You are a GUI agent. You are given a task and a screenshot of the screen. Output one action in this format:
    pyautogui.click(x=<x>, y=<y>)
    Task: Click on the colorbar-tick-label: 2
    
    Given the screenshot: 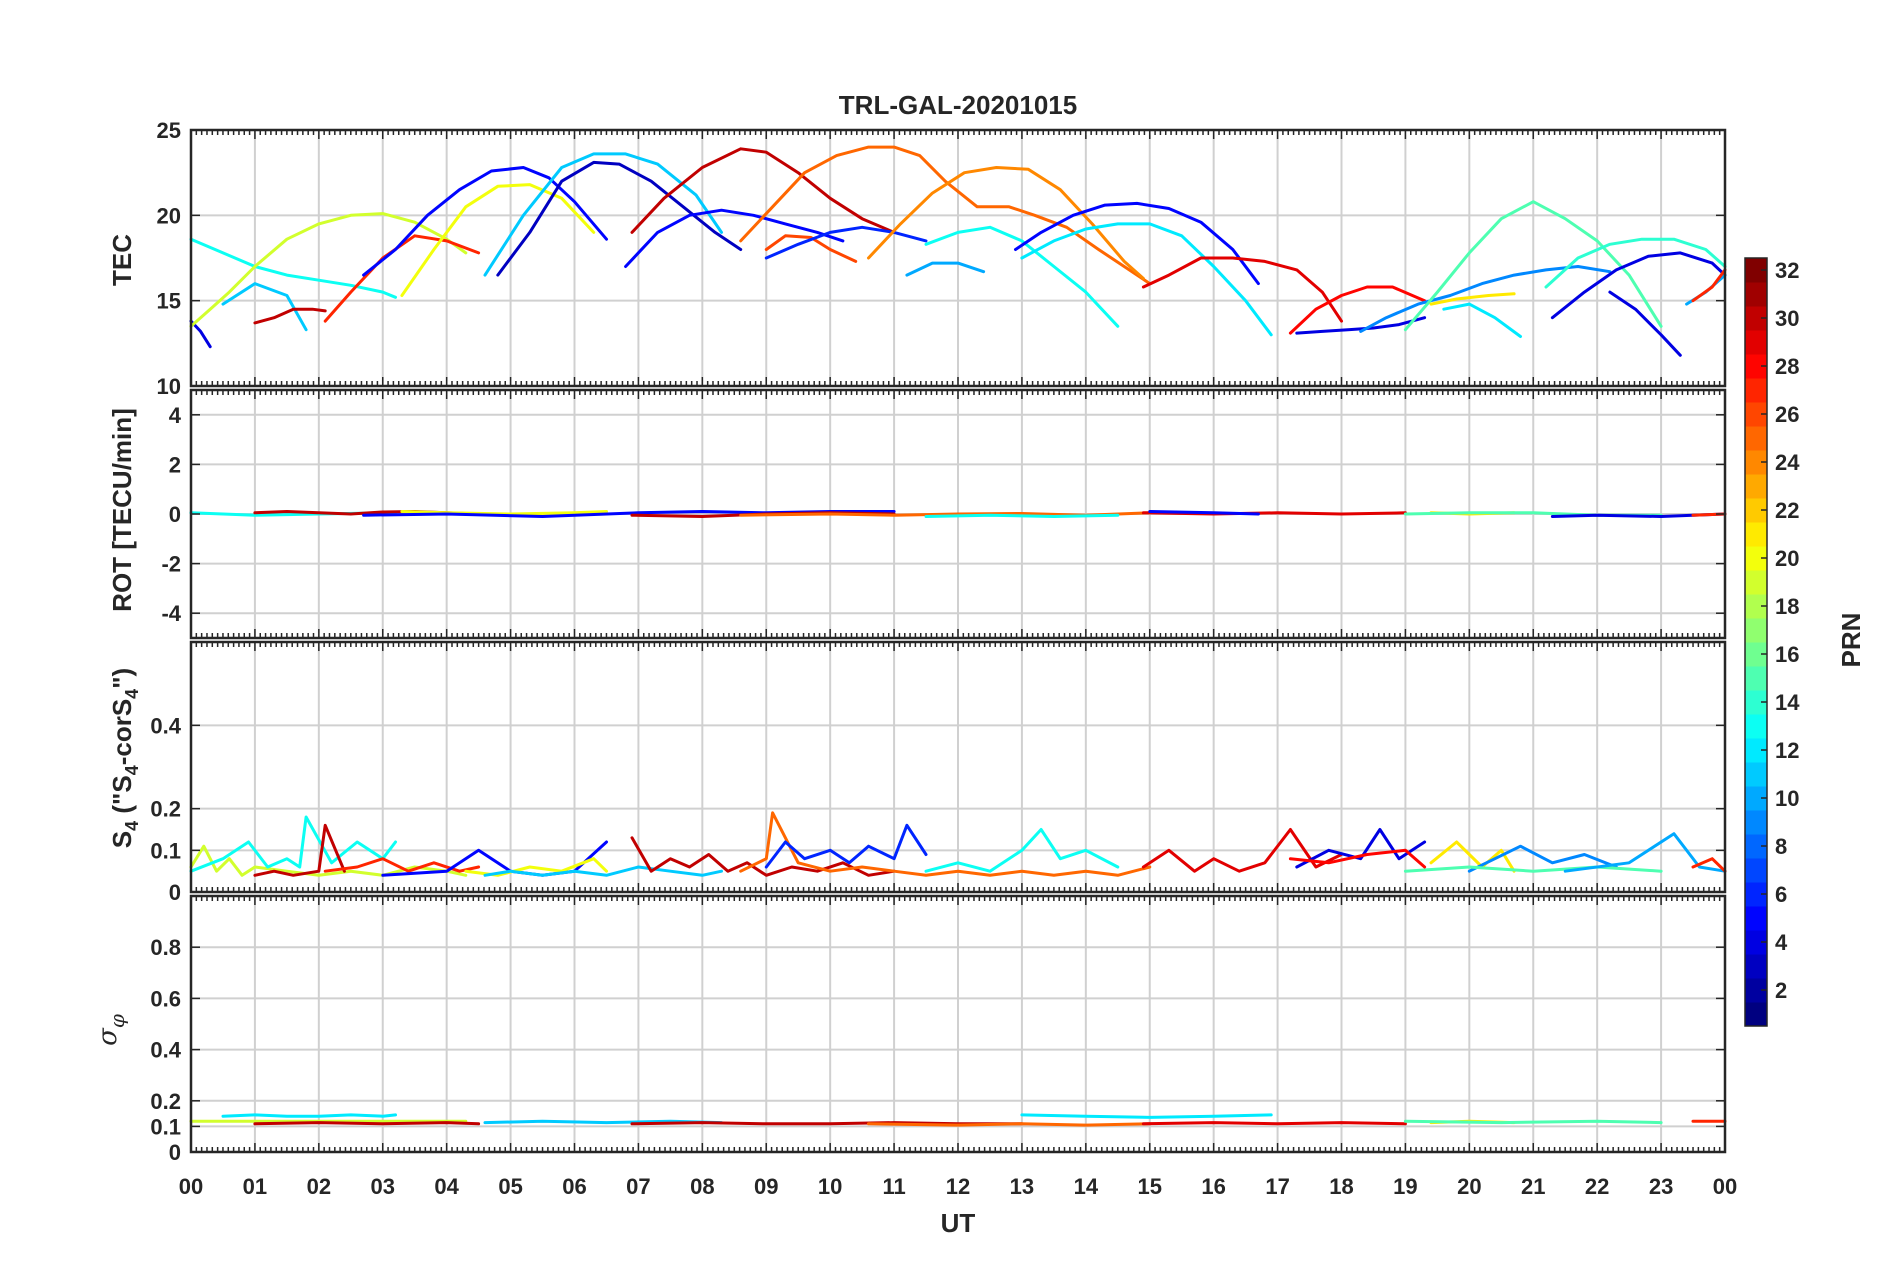 What is the action you would take?
    pyautogui.click(x=1781, y=990)
    